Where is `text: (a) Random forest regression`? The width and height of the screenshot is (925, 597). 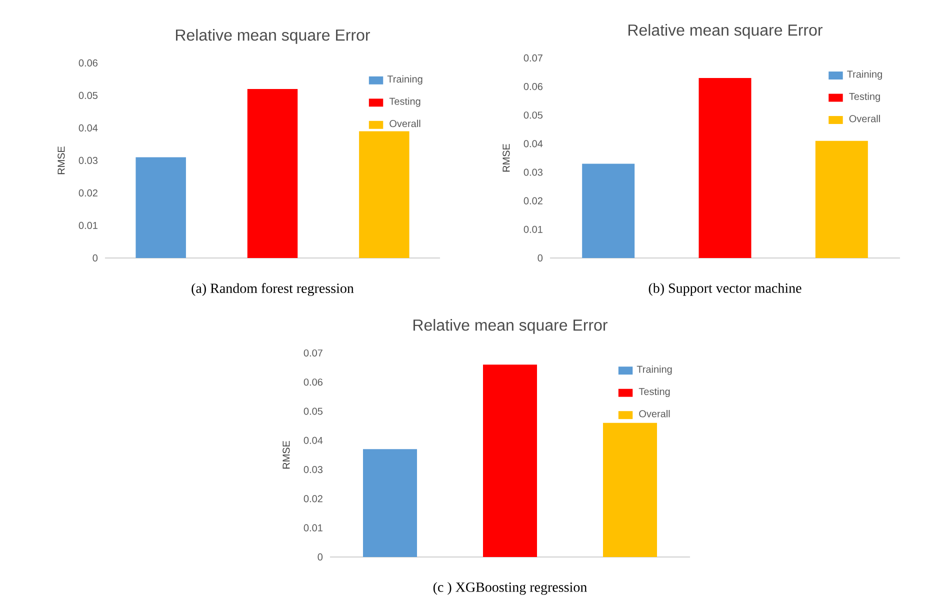 text: (a) Random forest regression is located at coordinates (273, 289).